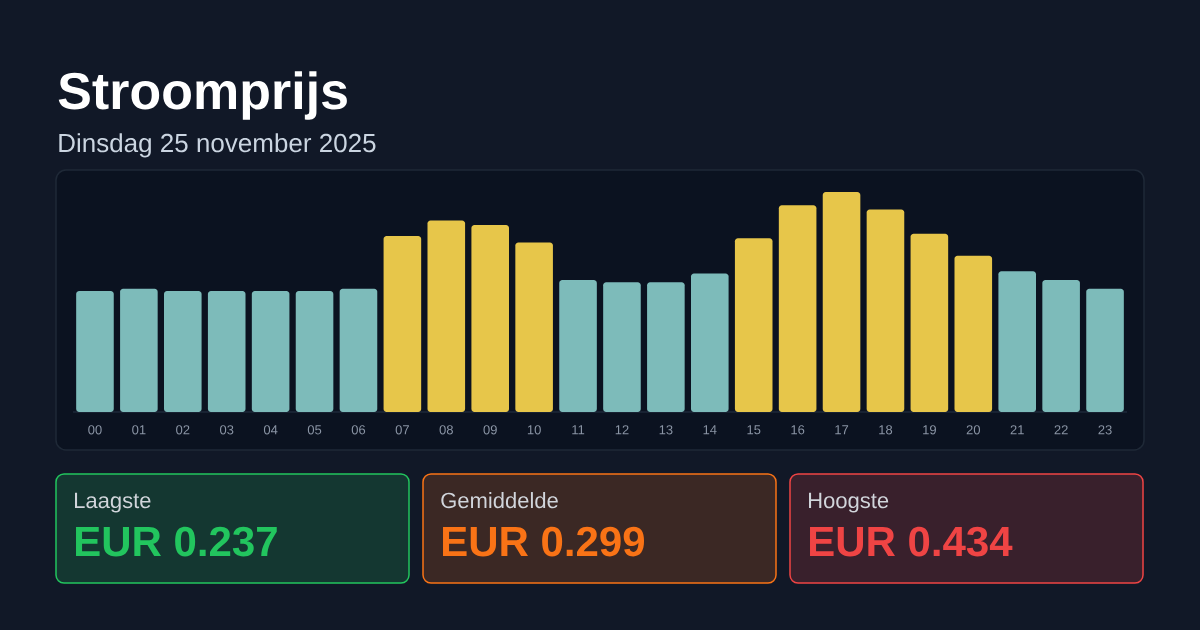  Describe the element at coordinates (226, 430) in the screenshot. I see `x-tick-label: 03` at that location.